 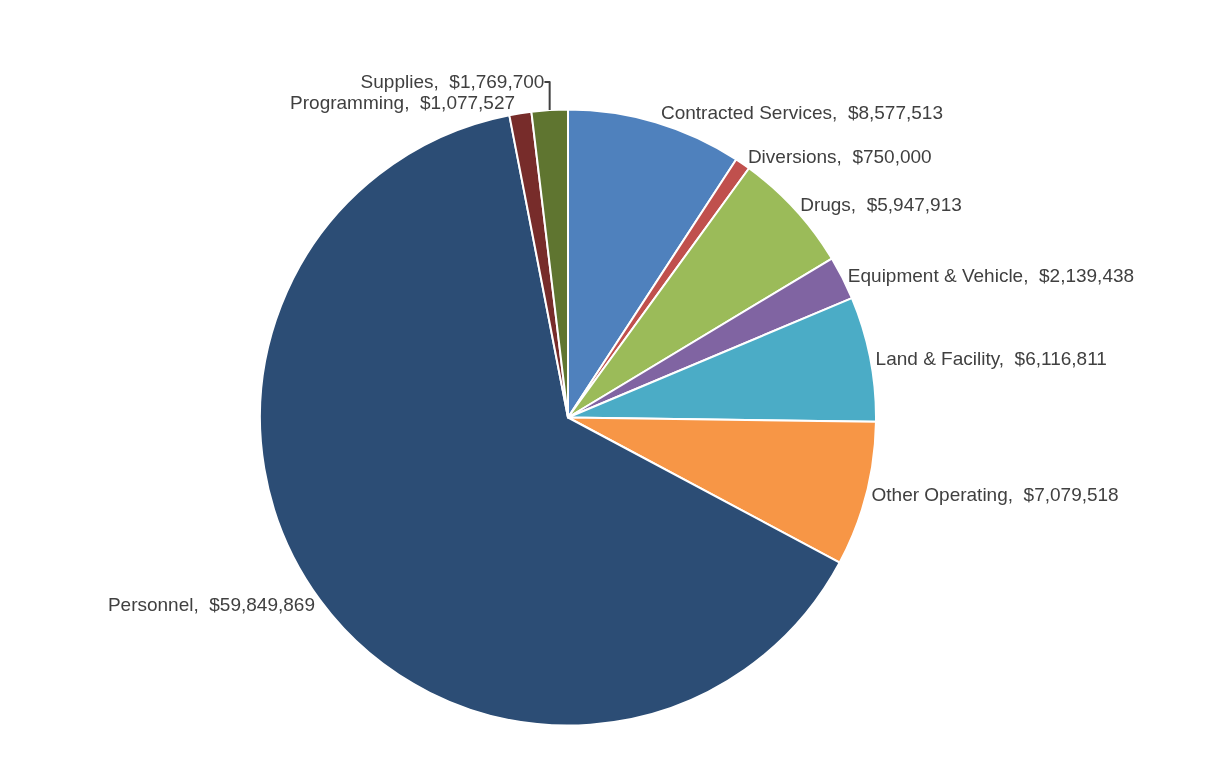 What do you see at coordinates (991, 276) in the screenshot?
I see `slice-label: Equipment & Vehicle, $2,139,438` at bounding box center [991, 276].